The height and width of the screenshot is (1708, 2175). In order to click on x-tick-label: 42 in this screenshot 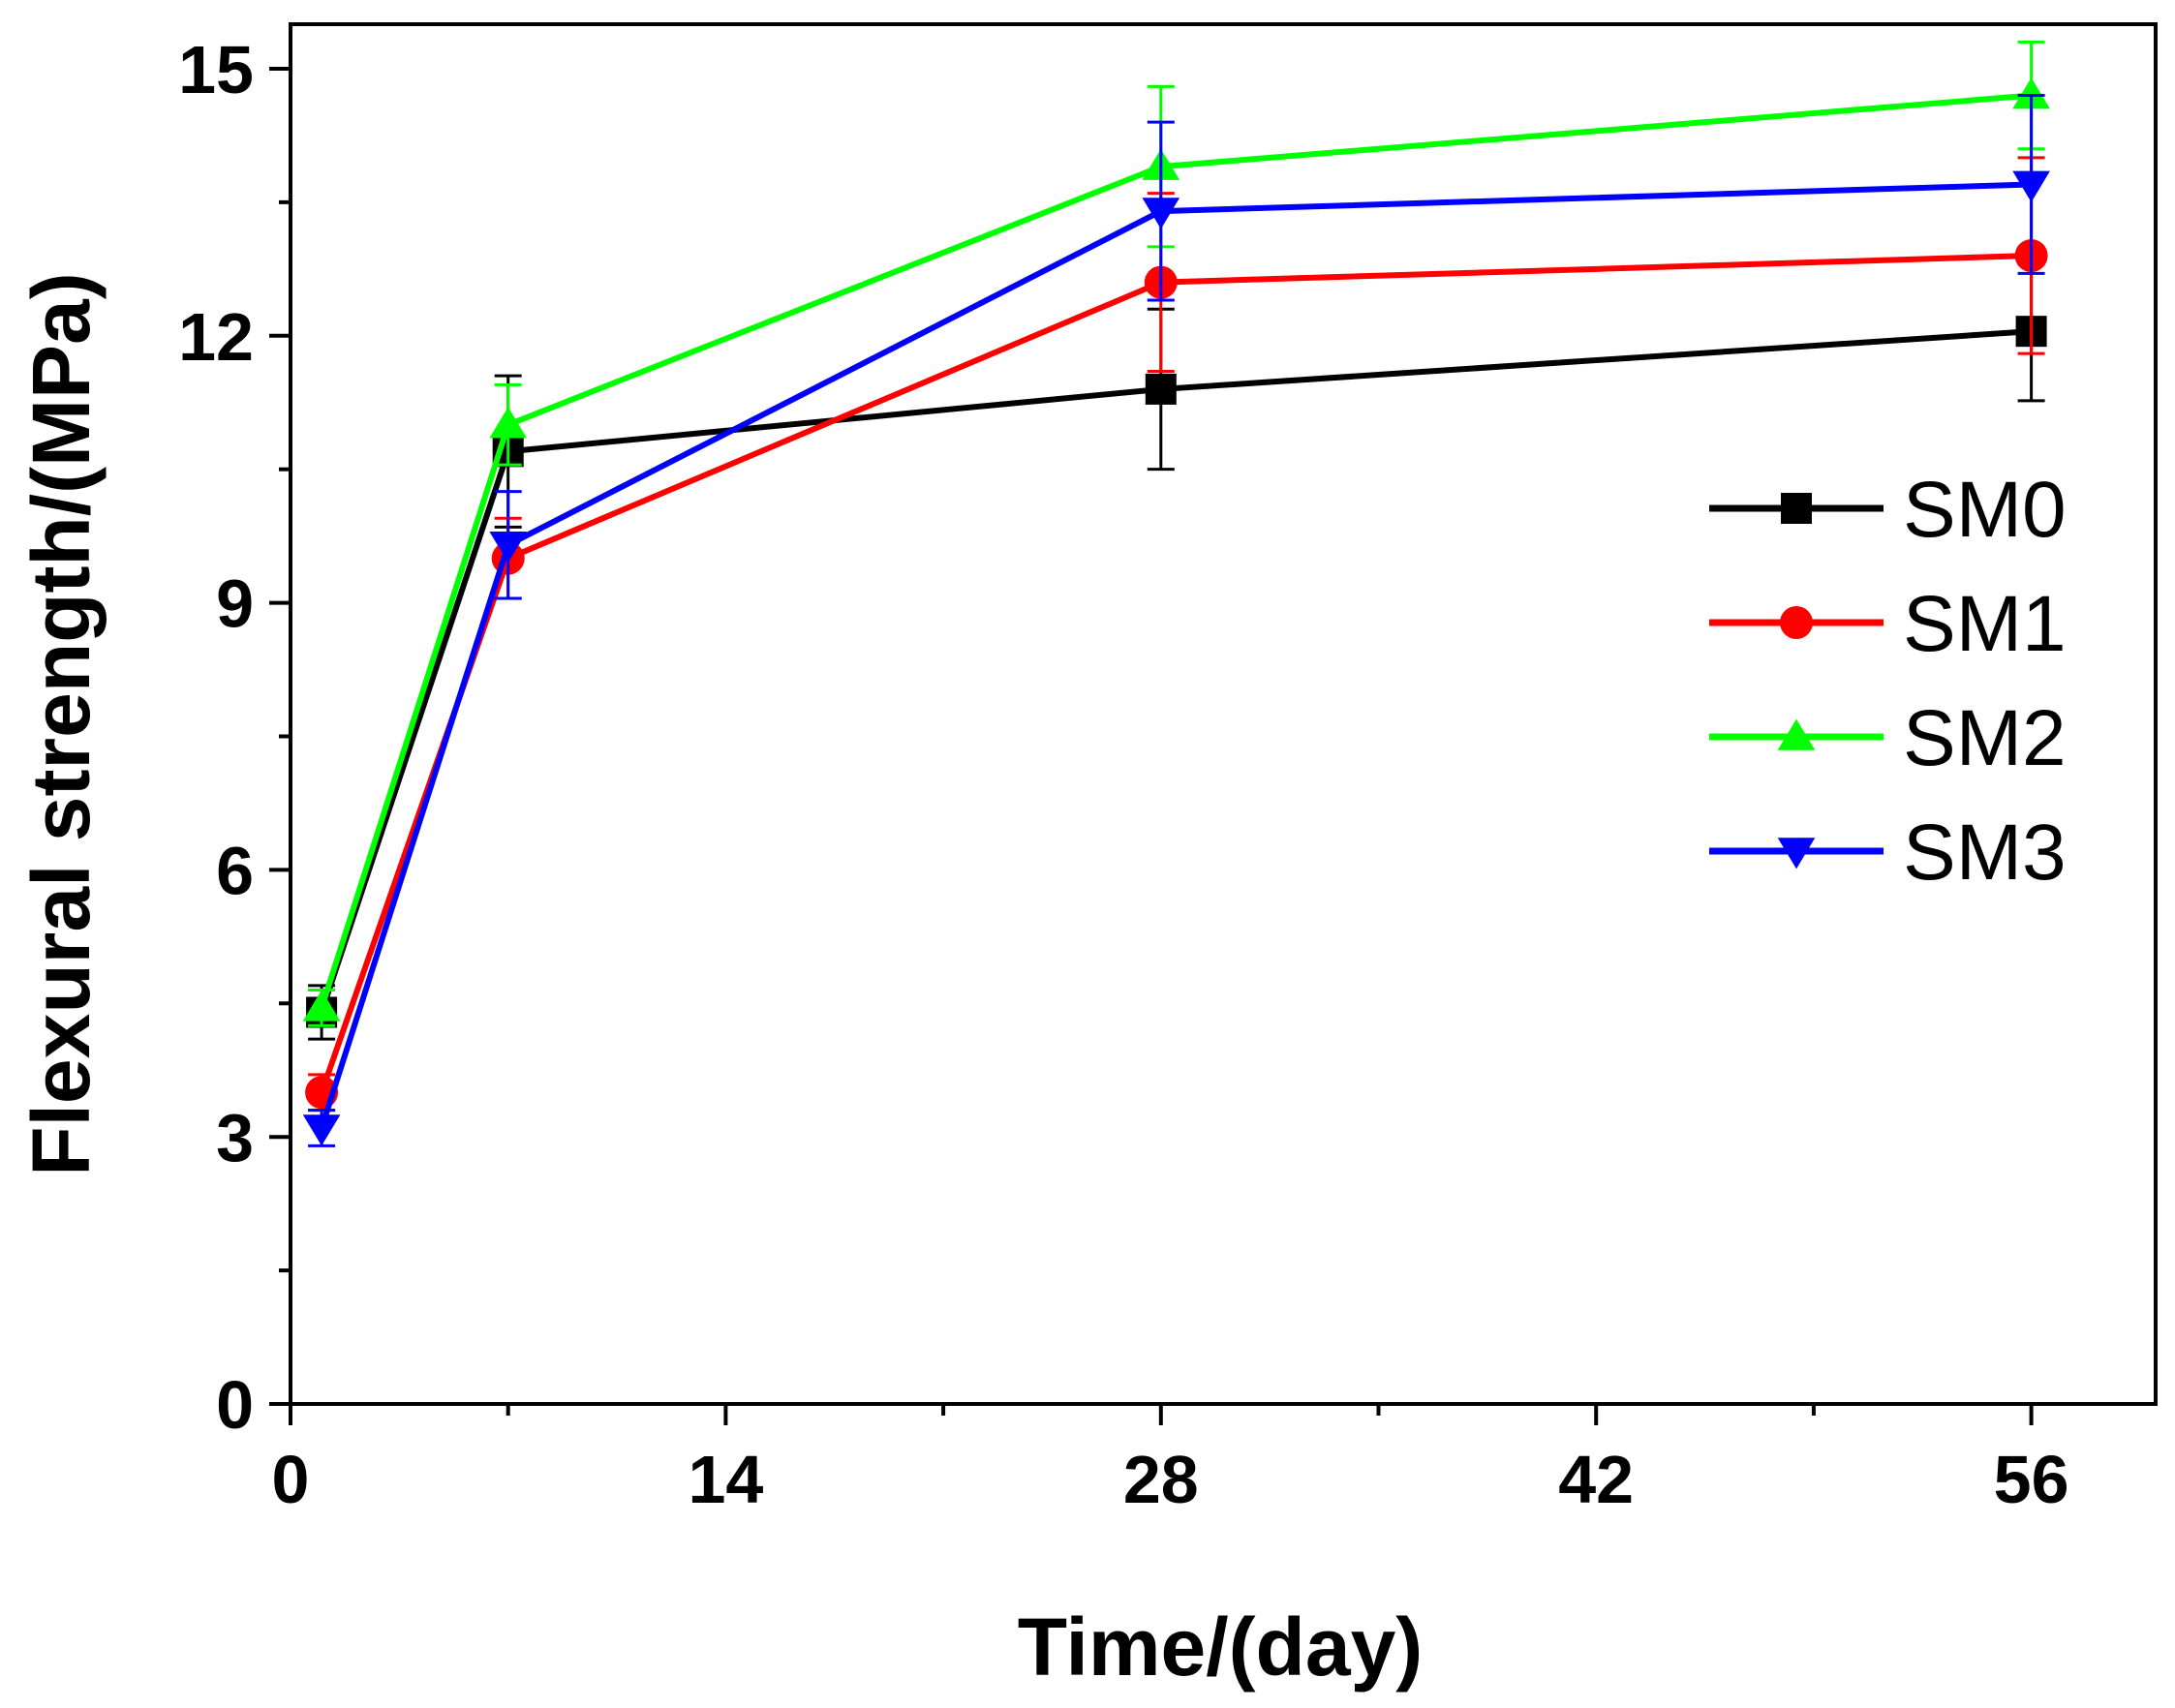, I will do `click(1596, 1480)`.